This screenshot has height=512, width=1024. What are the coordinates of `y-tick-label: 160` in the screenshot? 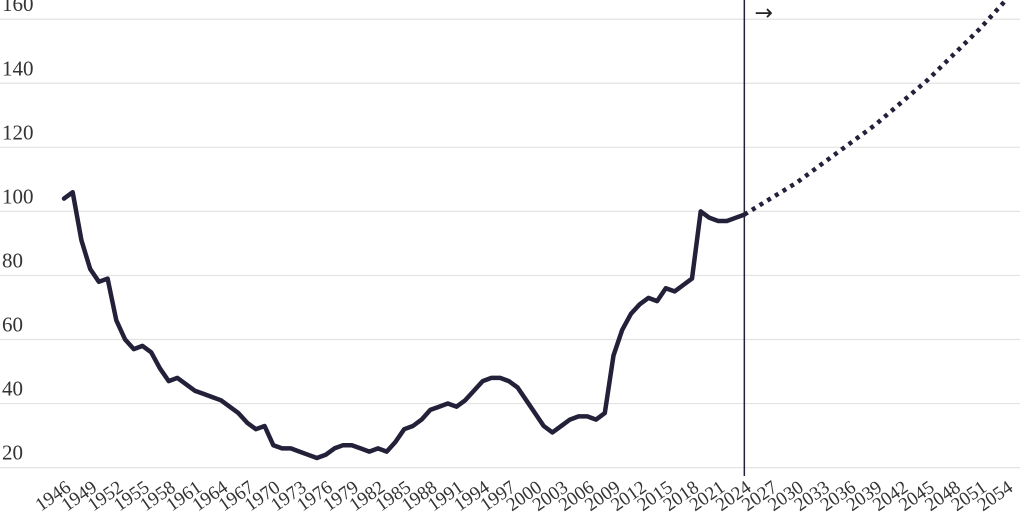 It's located at (18, 8).